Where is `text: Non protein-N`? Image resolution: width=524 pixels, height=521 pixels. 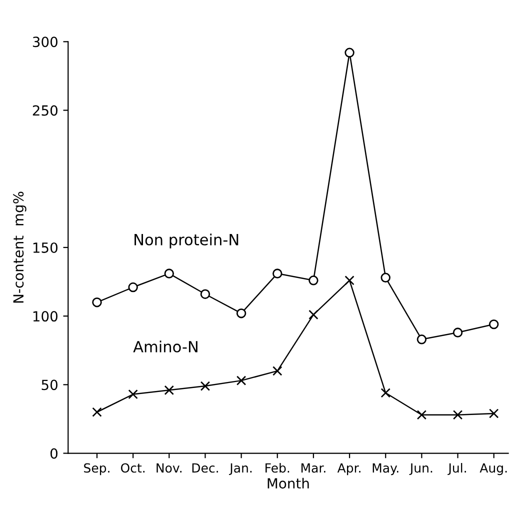 text: Non protein-N is located at coordinates (186, 241).